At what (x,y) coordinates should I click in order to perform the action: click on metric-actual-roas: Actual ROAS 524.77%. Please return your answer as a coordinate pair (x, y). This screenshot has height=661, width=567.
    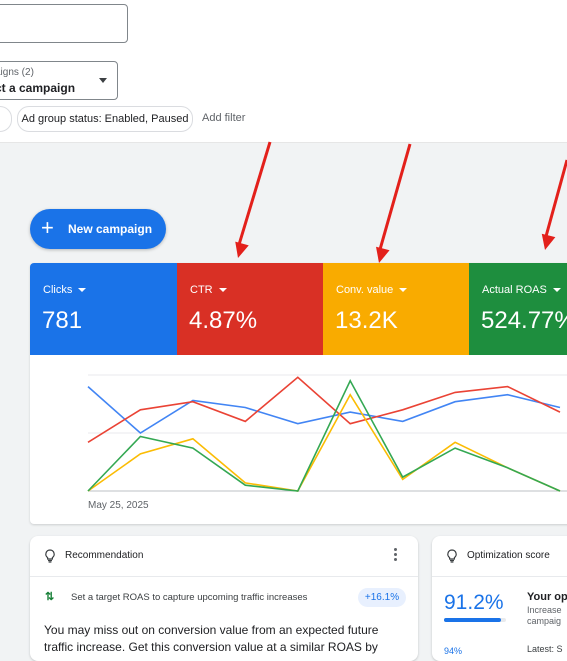
    Looking at the image, I should click on (518, 309).